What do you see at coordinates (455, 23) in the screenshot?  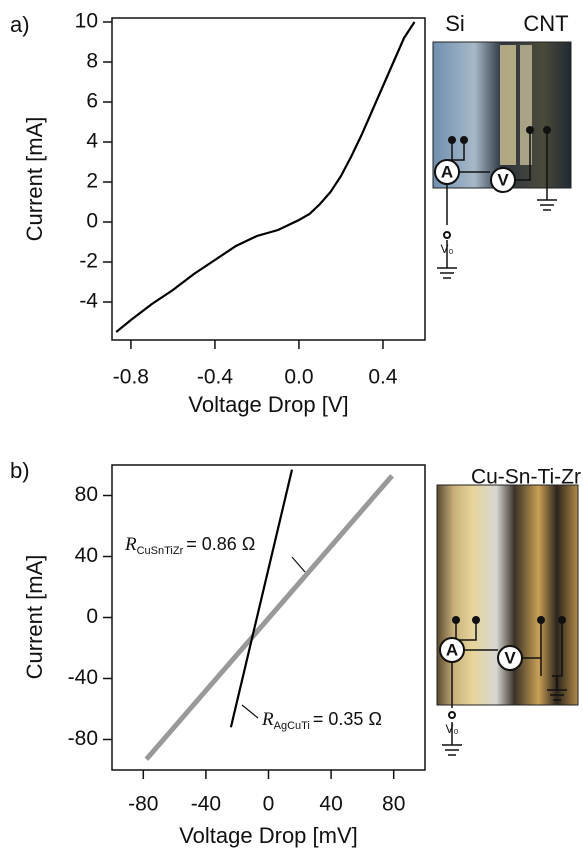 I see `inset-label: Si` at bounding box center [455, 23].